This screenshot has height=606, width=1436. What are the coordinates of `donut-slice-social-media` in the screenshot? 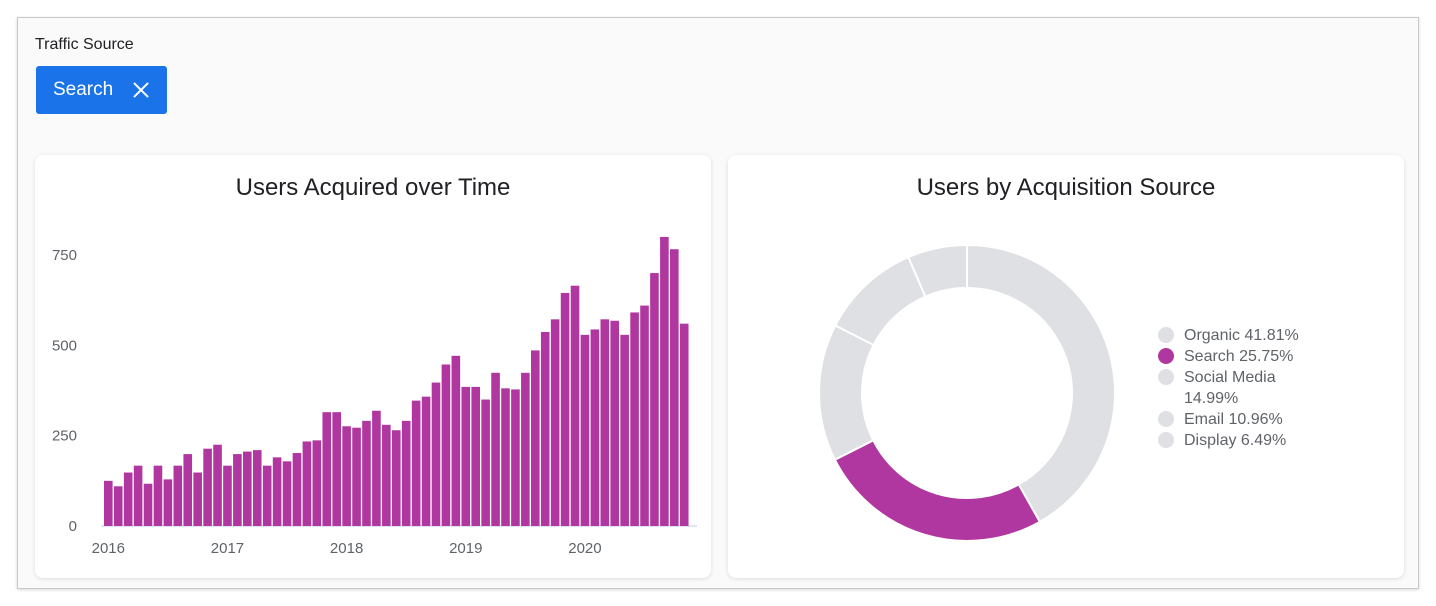 It's located at (846, 393).